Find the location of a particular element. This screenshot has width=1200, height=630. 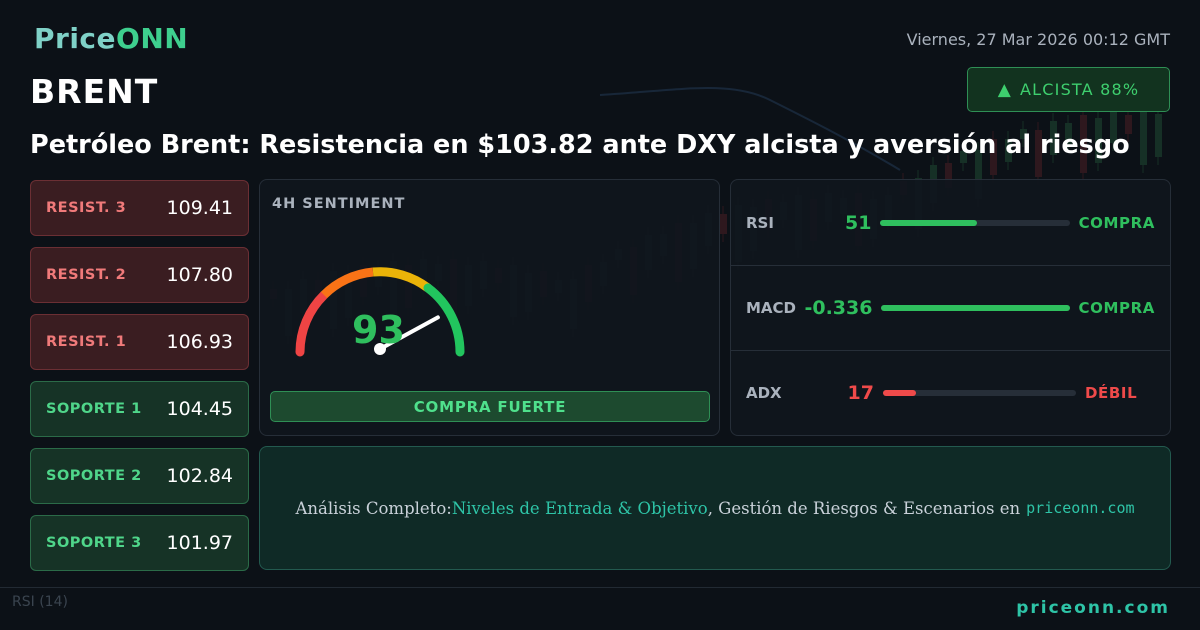

footer-rsi-label: RSI (14) is located at coordinates (40, 602).